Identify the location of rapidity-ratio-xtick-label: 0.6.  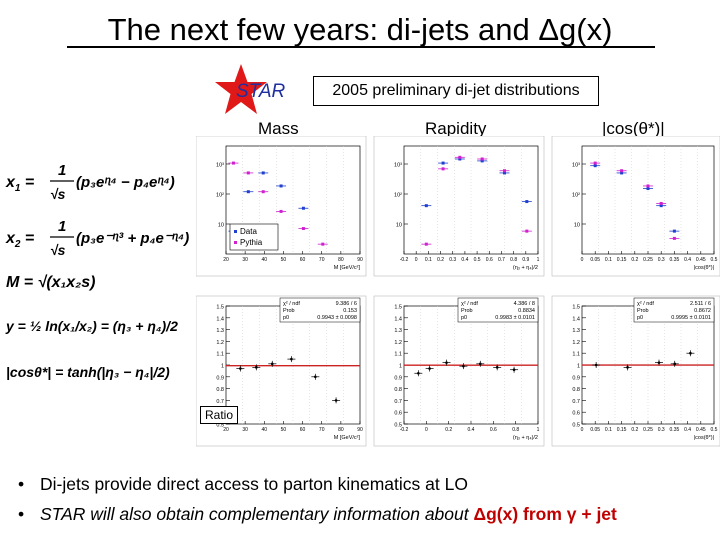
(493, 430).